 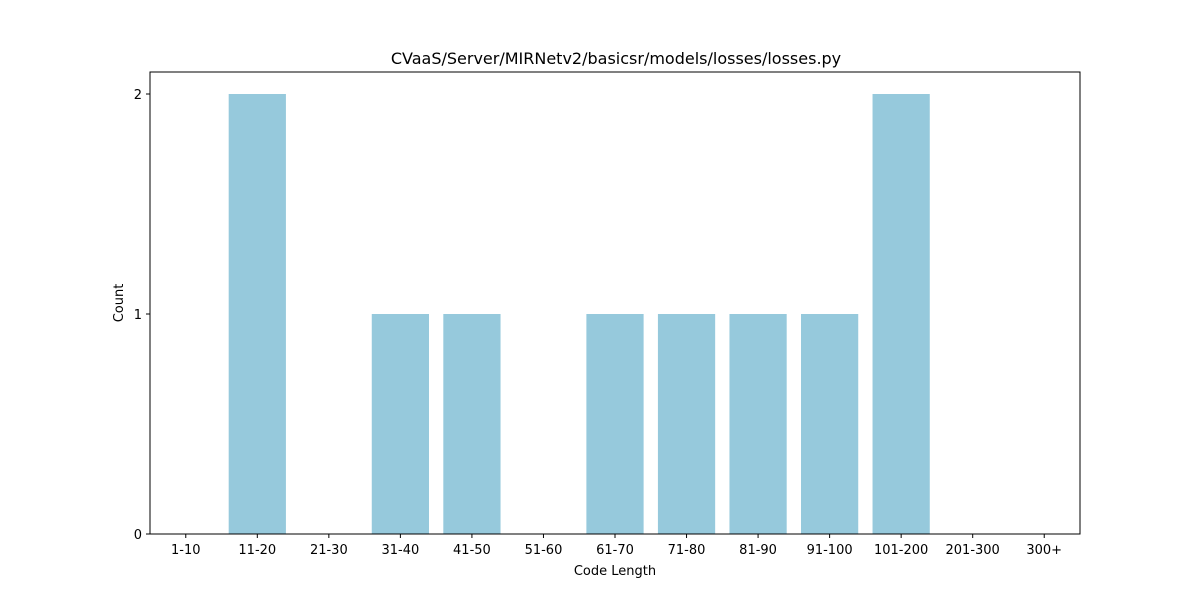 What do you see at coordinates (687, 550) in the screenshot?
I see `x-tick-label: 71-80` at bounding box center [687, 550].